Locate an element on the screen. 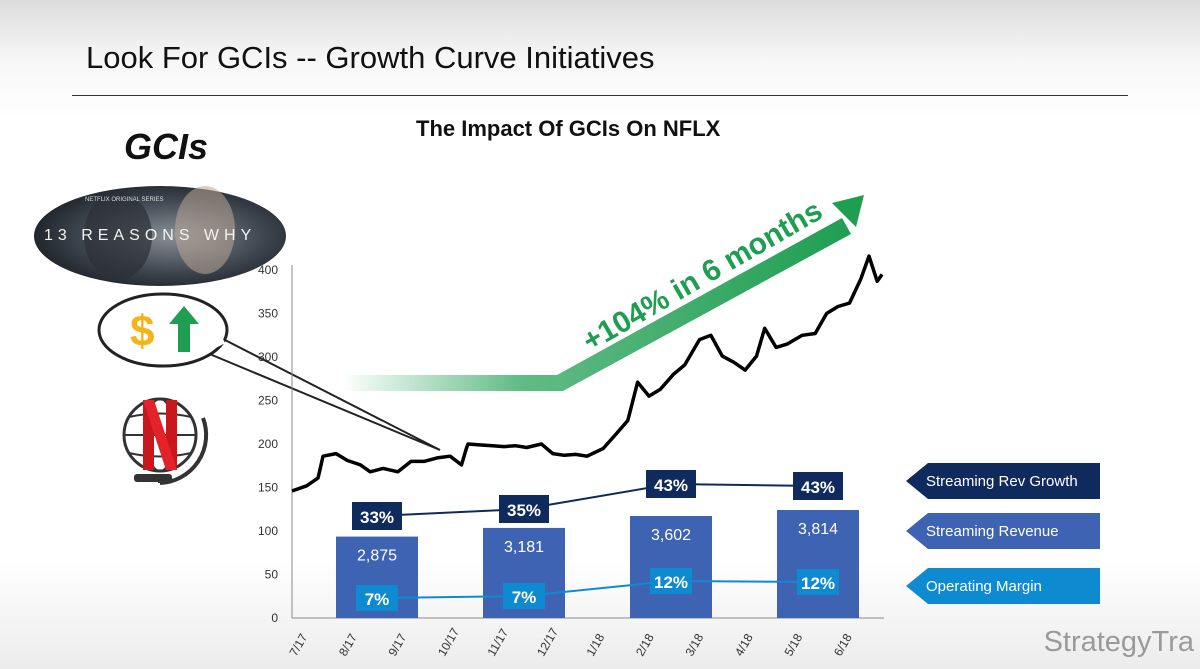 This screenshot has width=1200, height=669. legend-label-rev-growth: Streaming Rev Growth is located at coordinates (1002, 481).